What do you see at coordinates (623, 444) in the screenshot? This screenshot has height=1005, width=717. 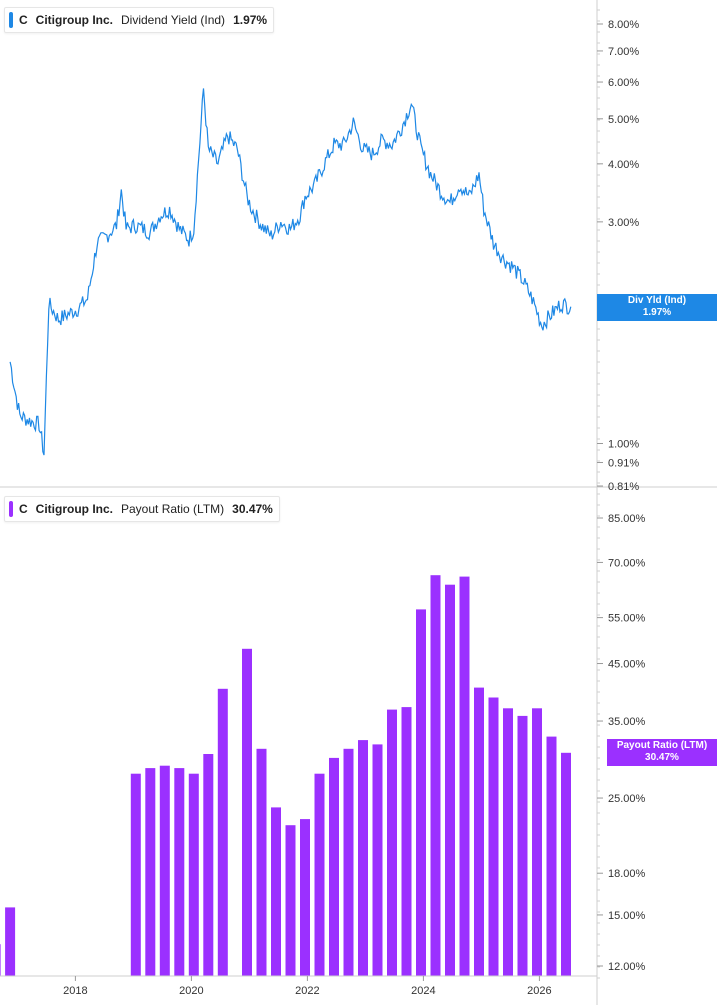 I see `top-ytick-label: 1.00%` at bounding box center [623, 444].